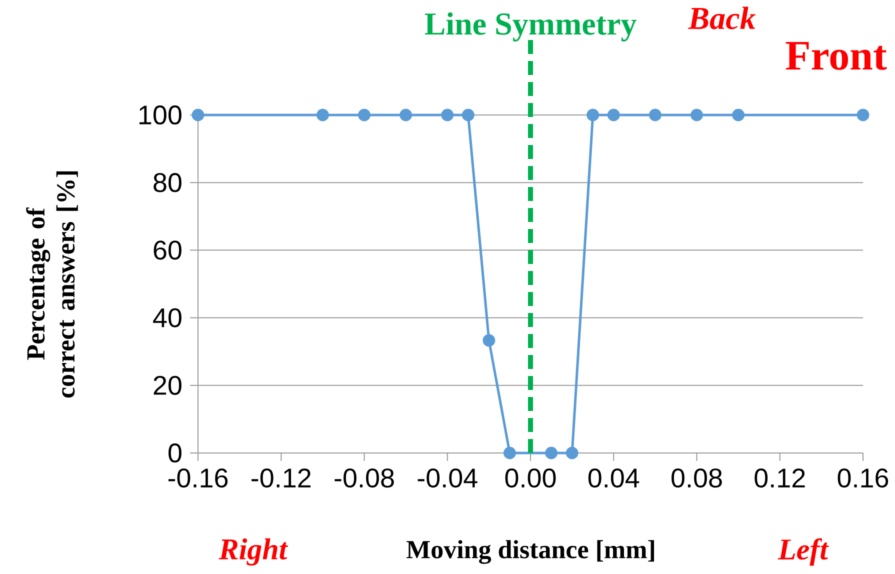 This screenshot has height=574, width=895. What do you see at coordinates (530, 478) in the screenshot?
I see `x-tick-label: 0.00` at bounding box center [530, 478].